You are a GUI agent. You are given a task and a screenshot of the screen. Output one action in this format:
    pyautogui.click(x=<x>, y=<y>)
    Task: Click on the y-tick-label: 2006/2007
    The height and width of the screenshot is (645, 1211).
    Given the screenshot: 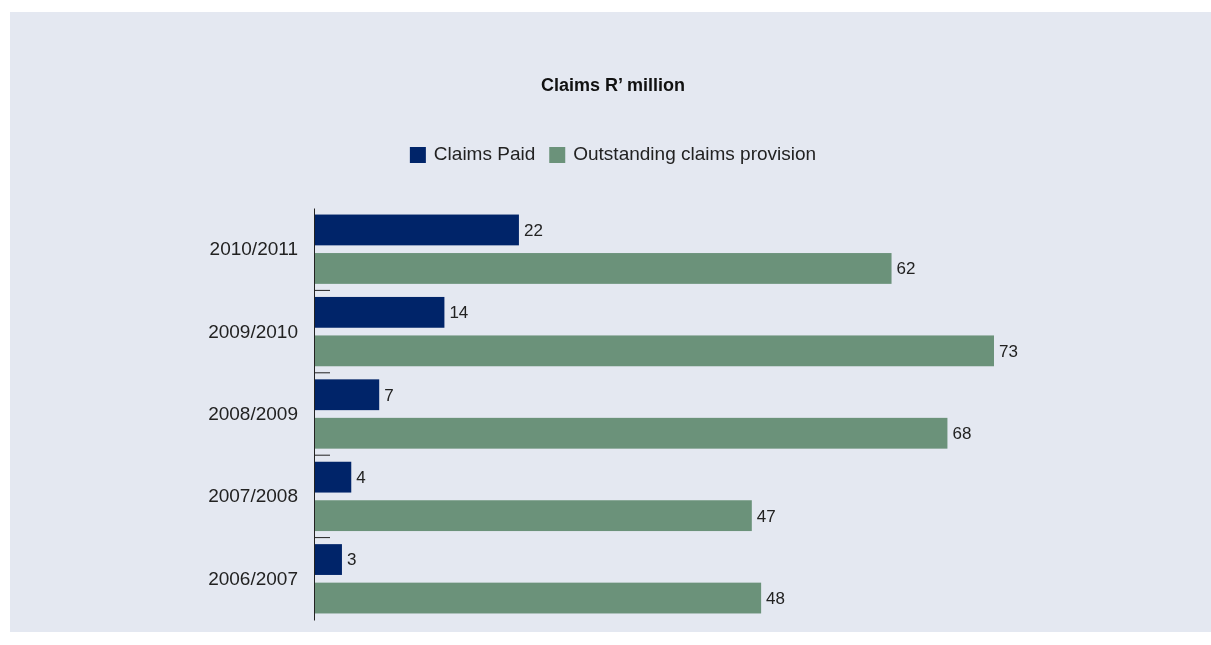 What is the action you would take?
    pyautogui.click(x=253, y=578)
    